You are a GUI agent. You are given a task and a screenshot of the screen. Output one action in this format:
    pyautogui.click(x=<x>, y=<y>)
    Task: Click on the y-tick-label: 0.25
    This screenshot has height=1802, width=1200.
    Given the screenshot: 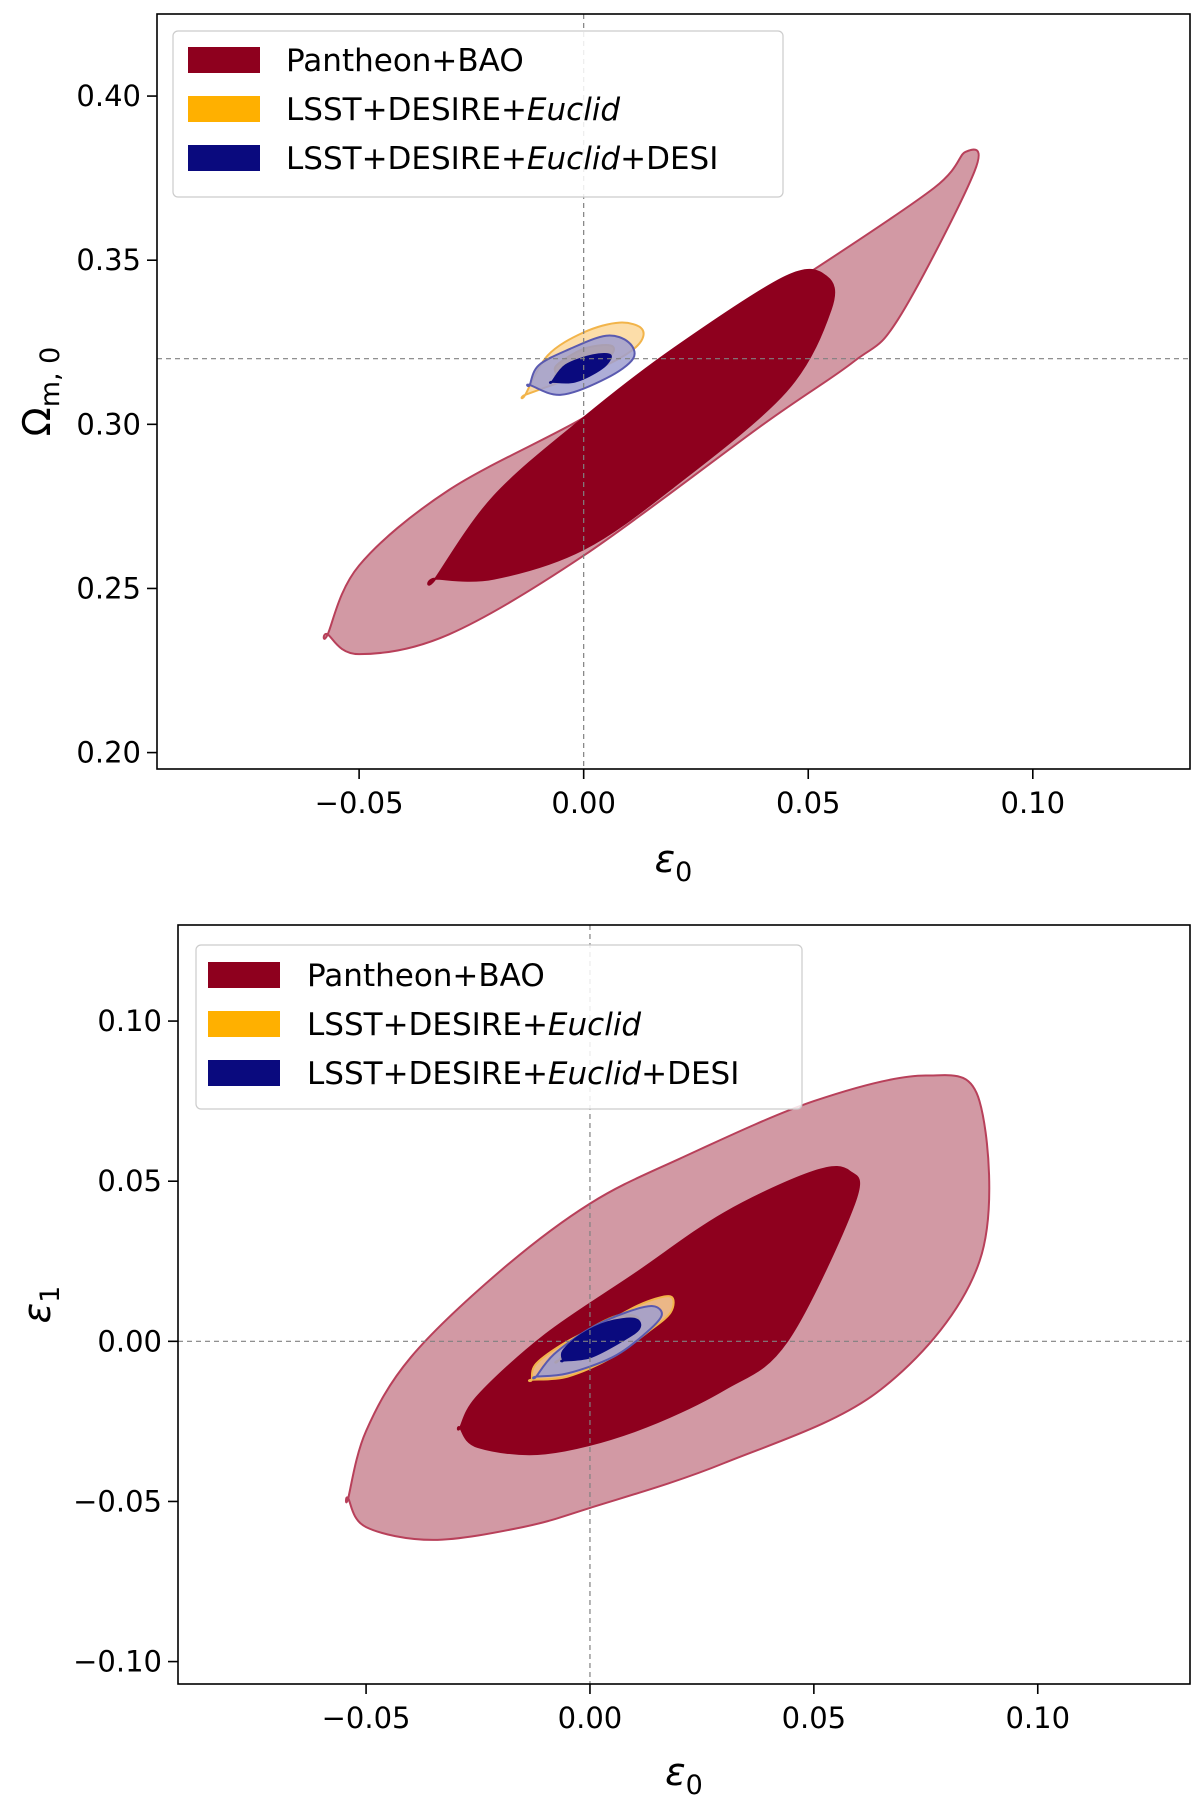 What is the action you would take?
    pyautogui.click(x=108, y=588)
    